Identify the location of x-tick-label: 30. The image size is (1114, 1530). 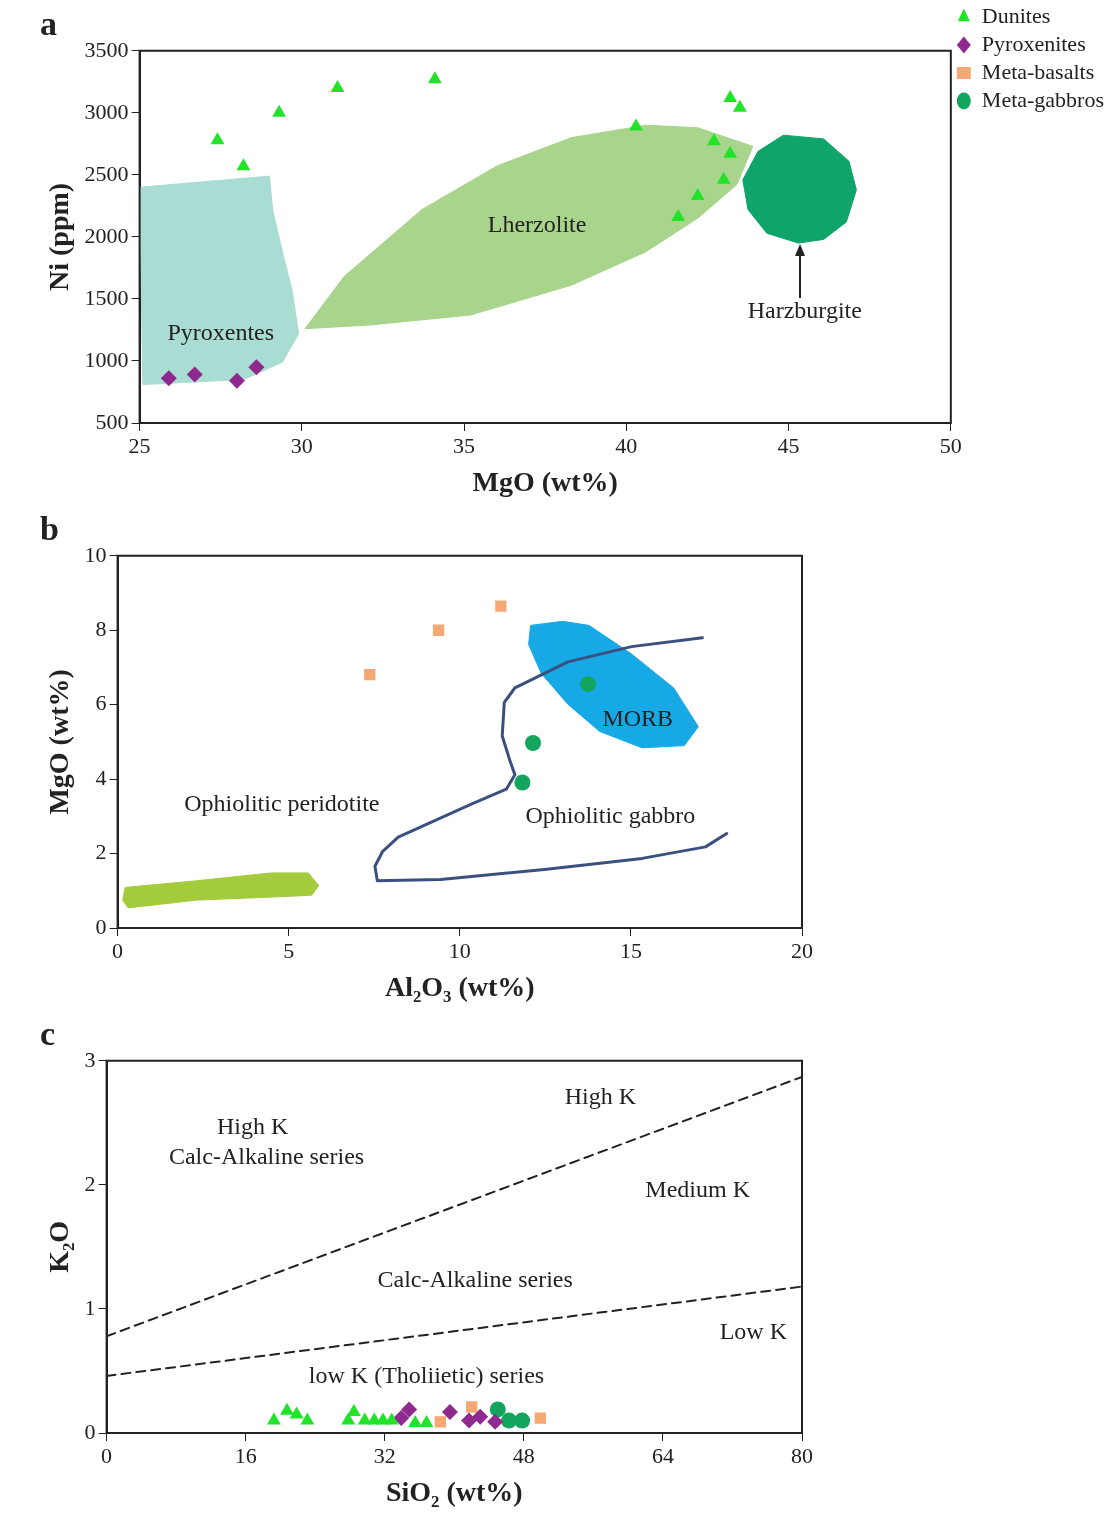
(301, 445).